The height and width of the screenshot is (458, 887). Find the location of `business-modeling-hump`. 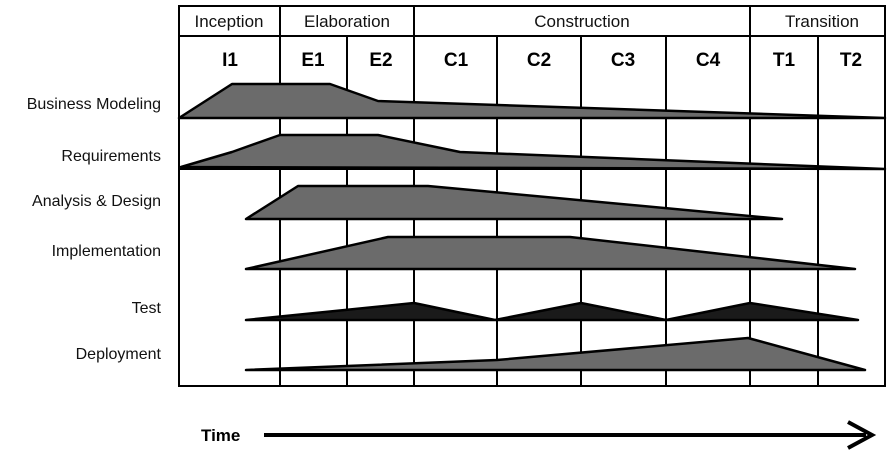

business-modeling-hump is located at coordinates (532, 101).